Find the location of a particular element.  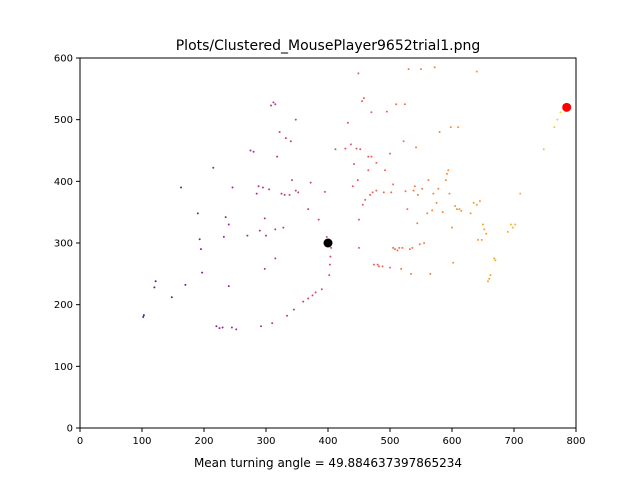

x-tick-label: 800 is located at coordinates (575, 441).